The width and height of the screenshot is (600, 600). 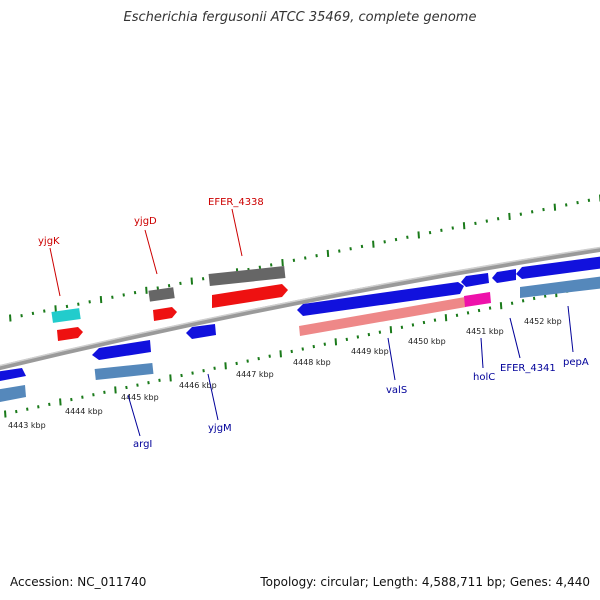 What do you see at coordinates (247, 276) in the screenshot?
I see `feature-efer4338-gray` at bounding box center [247, 276].